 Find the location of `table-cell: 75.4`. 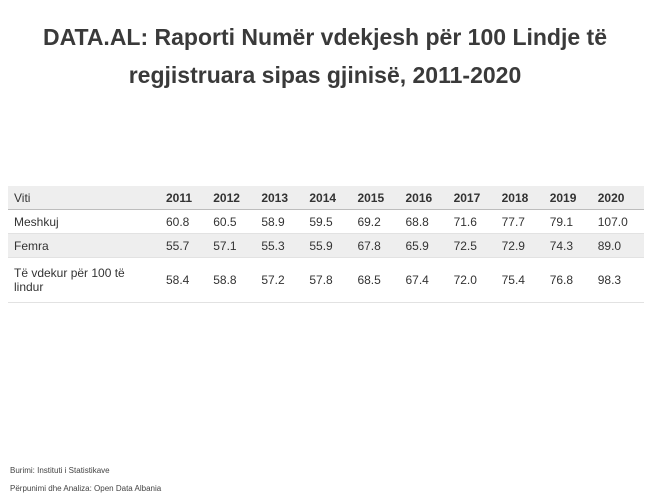

table-cell: 75.4 is located at coordinates (513, 280).